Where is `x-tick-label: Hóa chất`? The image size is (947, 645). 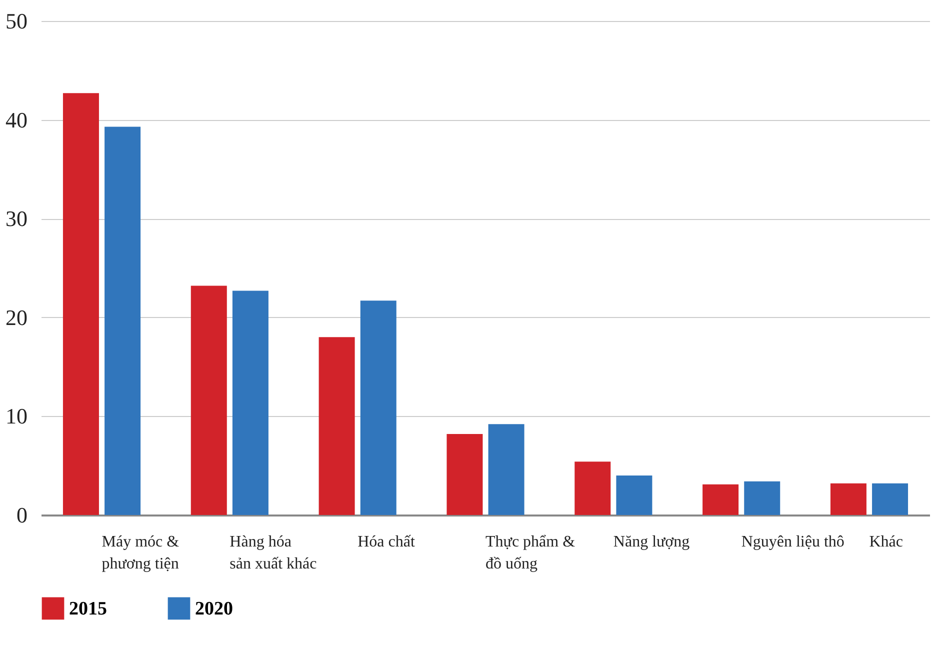 x-tick-label: Hóa chất is located at coordinates (387, 542).